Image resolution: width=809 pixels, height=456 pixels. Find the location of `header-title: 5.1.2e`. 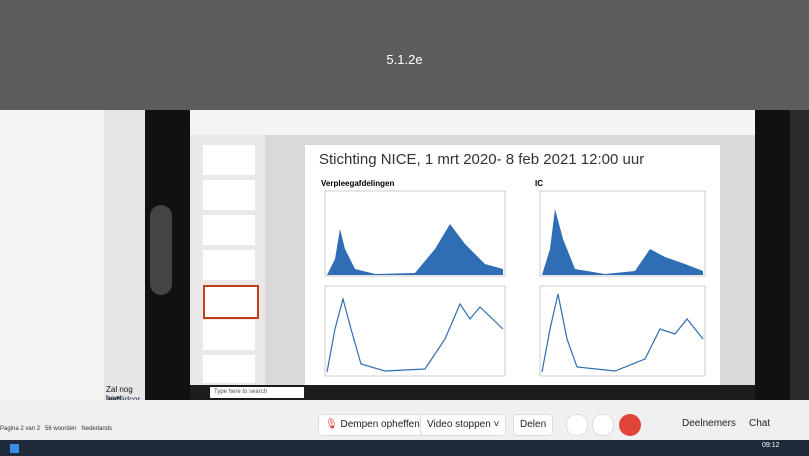

header-title: 5.1.2e is located at coordinates (404, 59).